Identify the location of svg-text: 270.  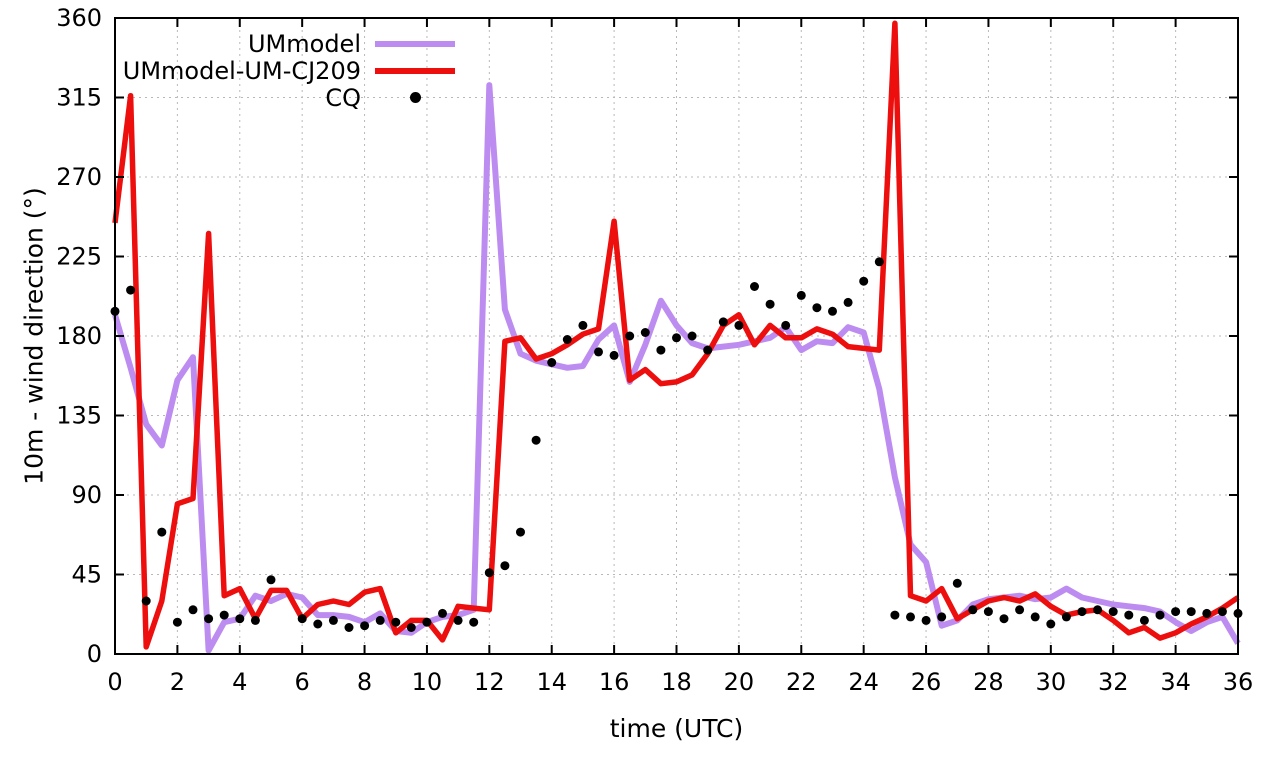
(79, 177).